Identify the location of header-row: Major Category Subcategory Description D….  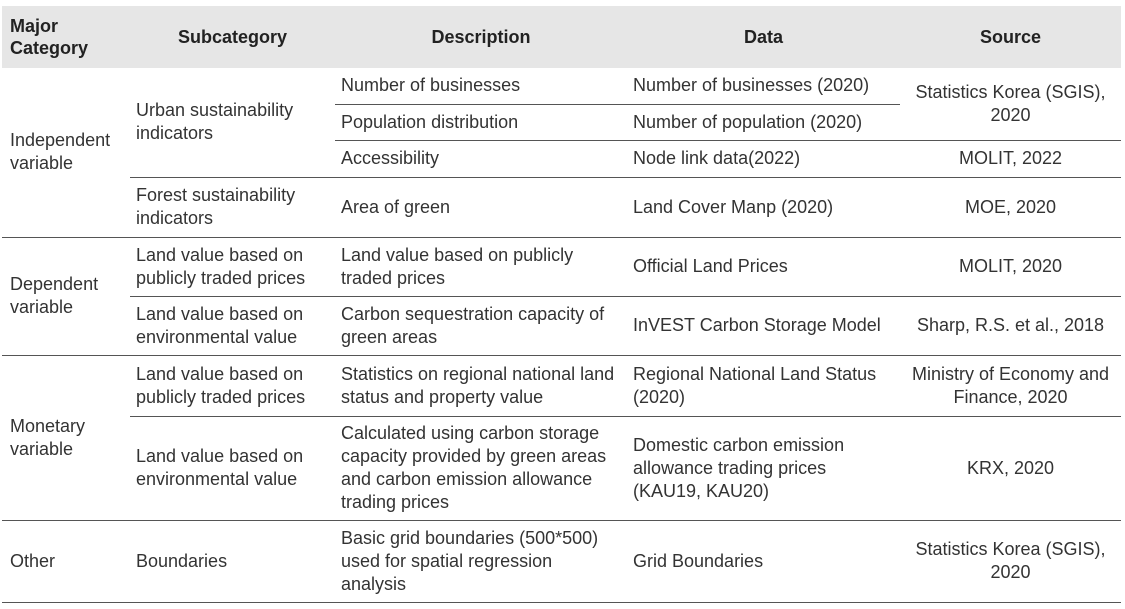
(561, 37).